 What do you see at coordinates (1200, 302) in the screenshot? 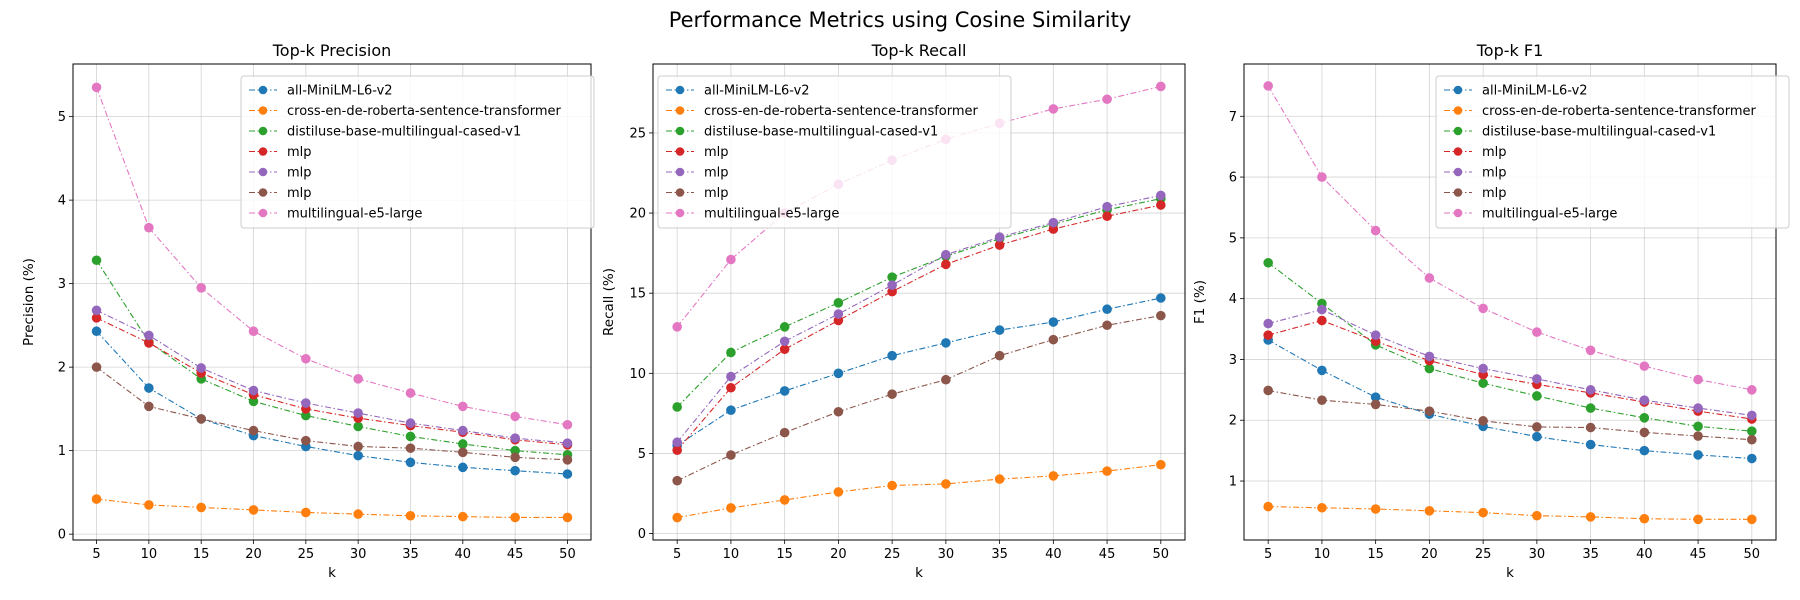
I see `y-axis-label: F1 (%)` at bounding box center [1200, 302].